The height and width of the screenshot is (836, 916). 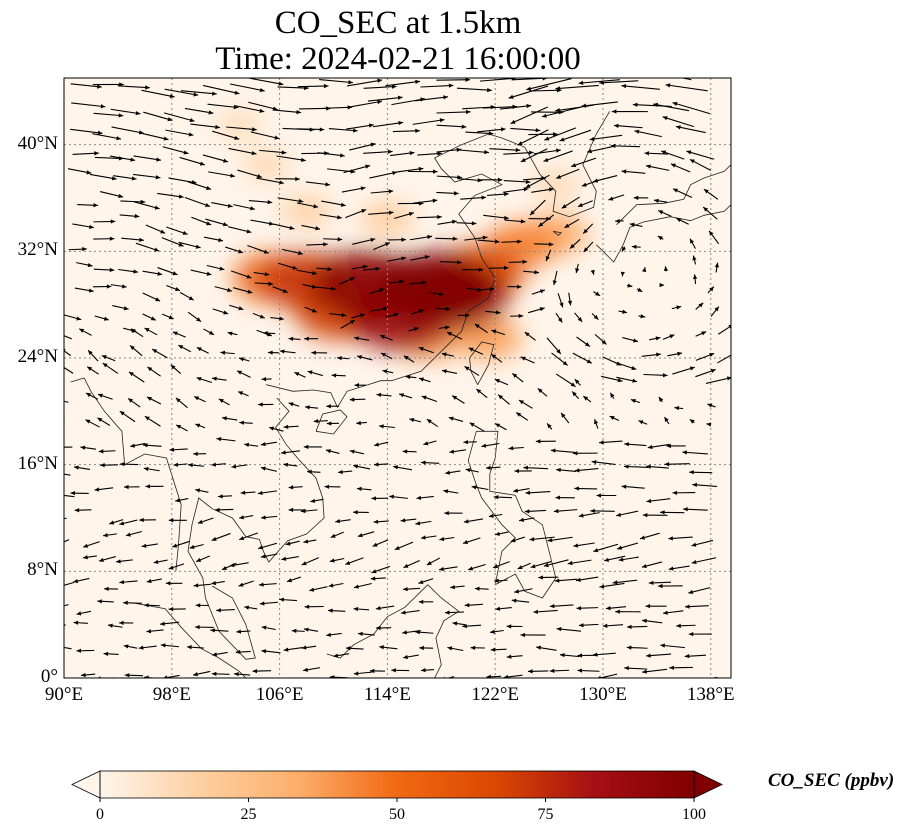 I want to click on lon-tick-label: 122°E, so click(x=495, y=694).